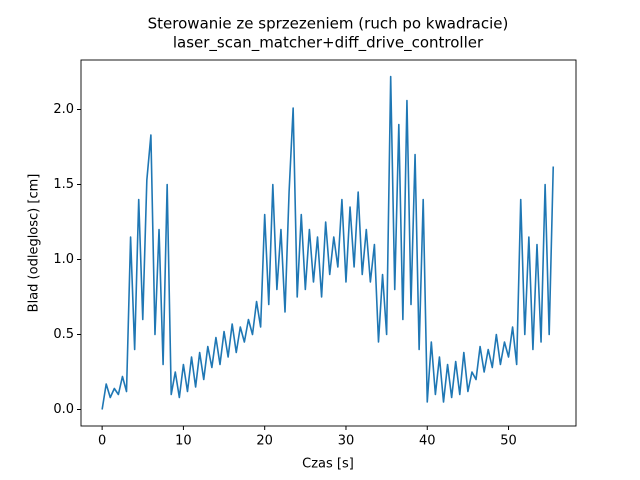  I want to click on x-tick-label: 30, so click(346, 441).